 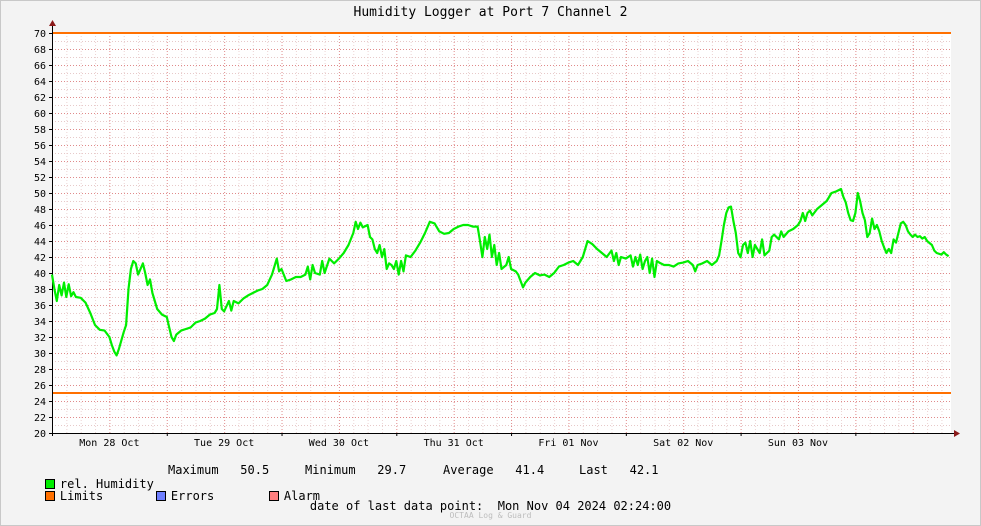 I want to click on y-tick-label: 56, so click(x=40, y=146).